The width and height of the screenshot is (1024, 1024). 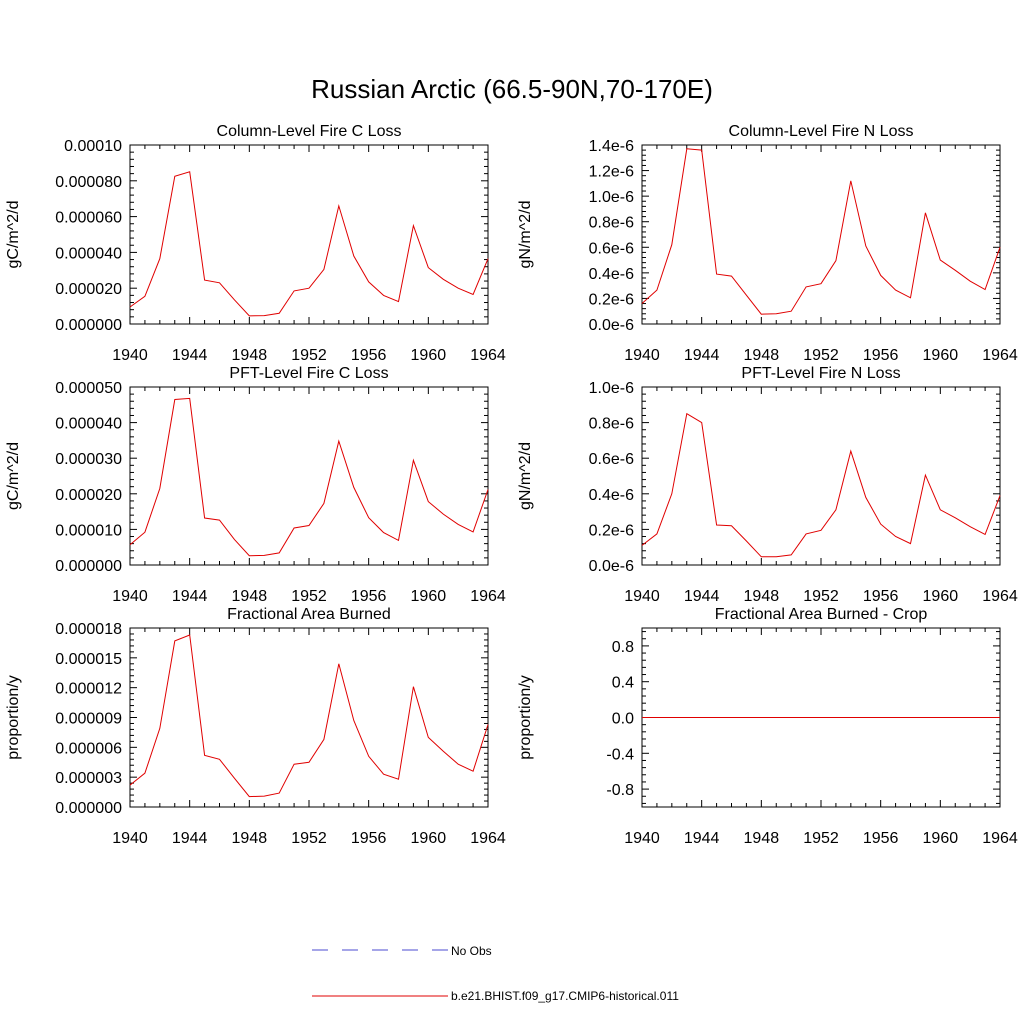 What do you see at coordinates (309, 131) in the screenshot?
I see `chart-title: Column-Level Fire C Loss` at bounding box center [309, 131].